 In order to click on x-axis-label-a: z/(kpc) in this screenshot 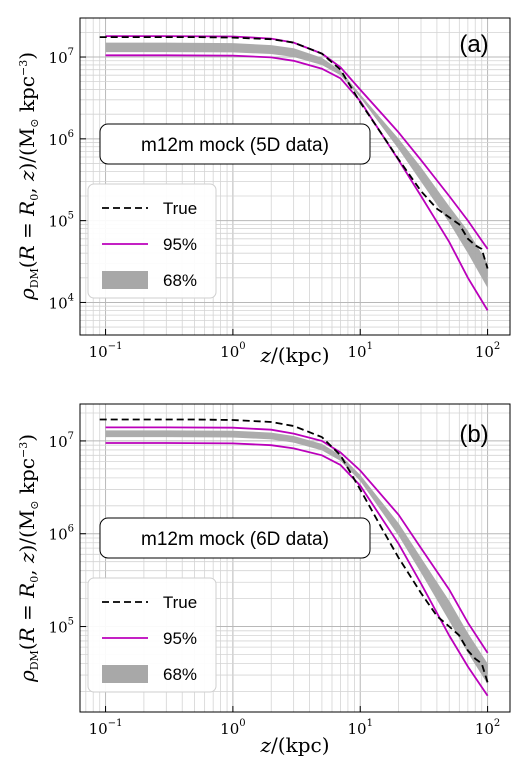, I will do `click(294, 355)`.